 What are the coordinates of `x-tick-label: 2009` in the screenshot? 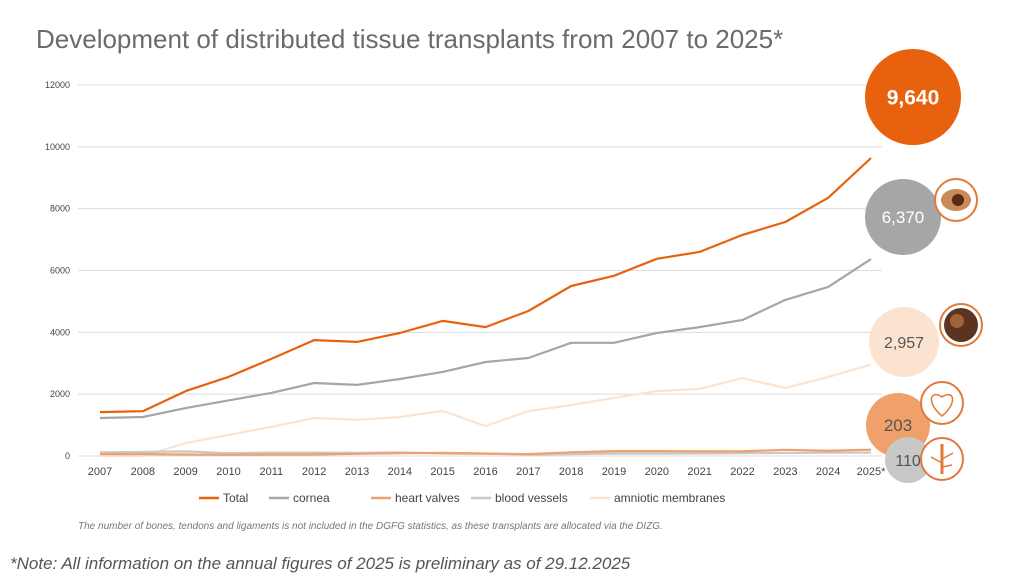 It's located at (185, 472).